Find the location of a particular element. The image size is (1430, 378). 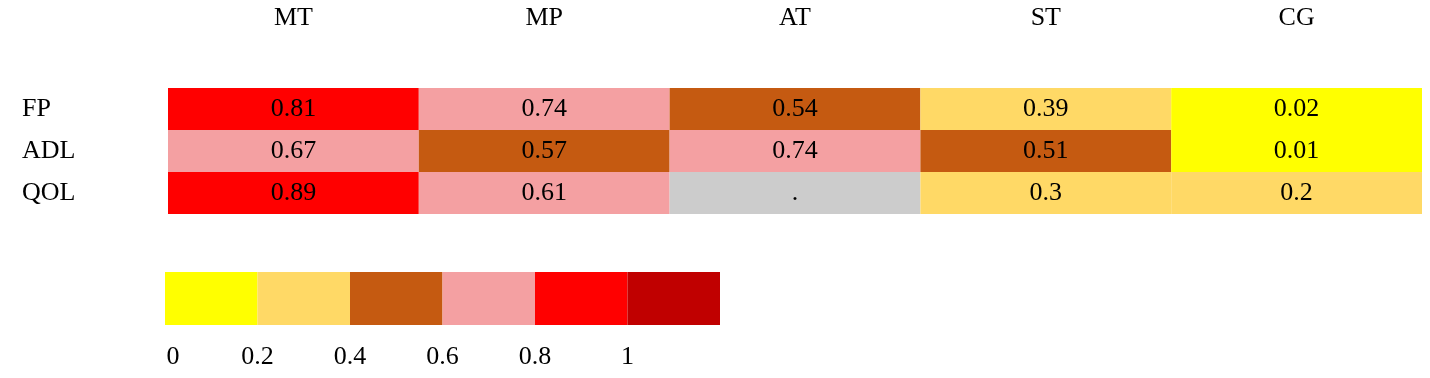

data-label: 0.3 is located at coordinates (1046, 191).